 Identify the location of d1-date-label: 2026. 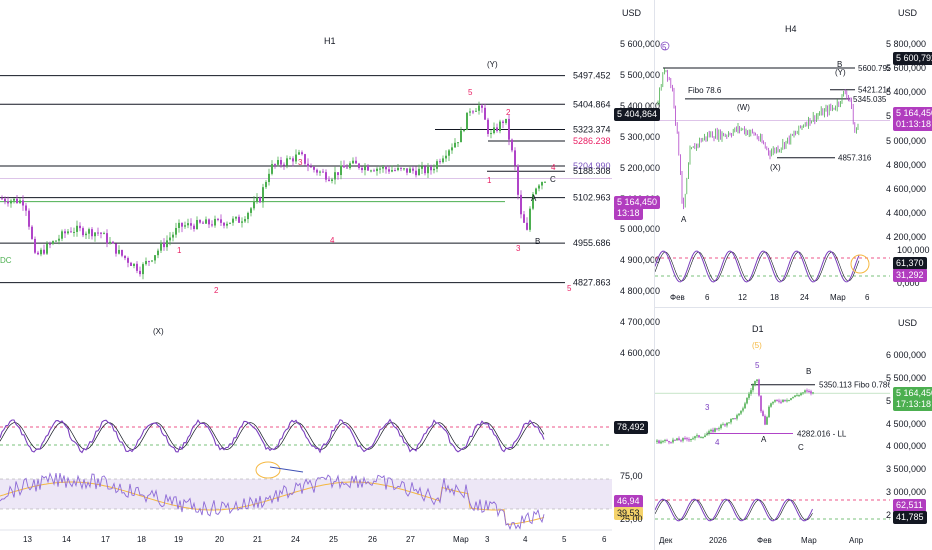
(718, 540).